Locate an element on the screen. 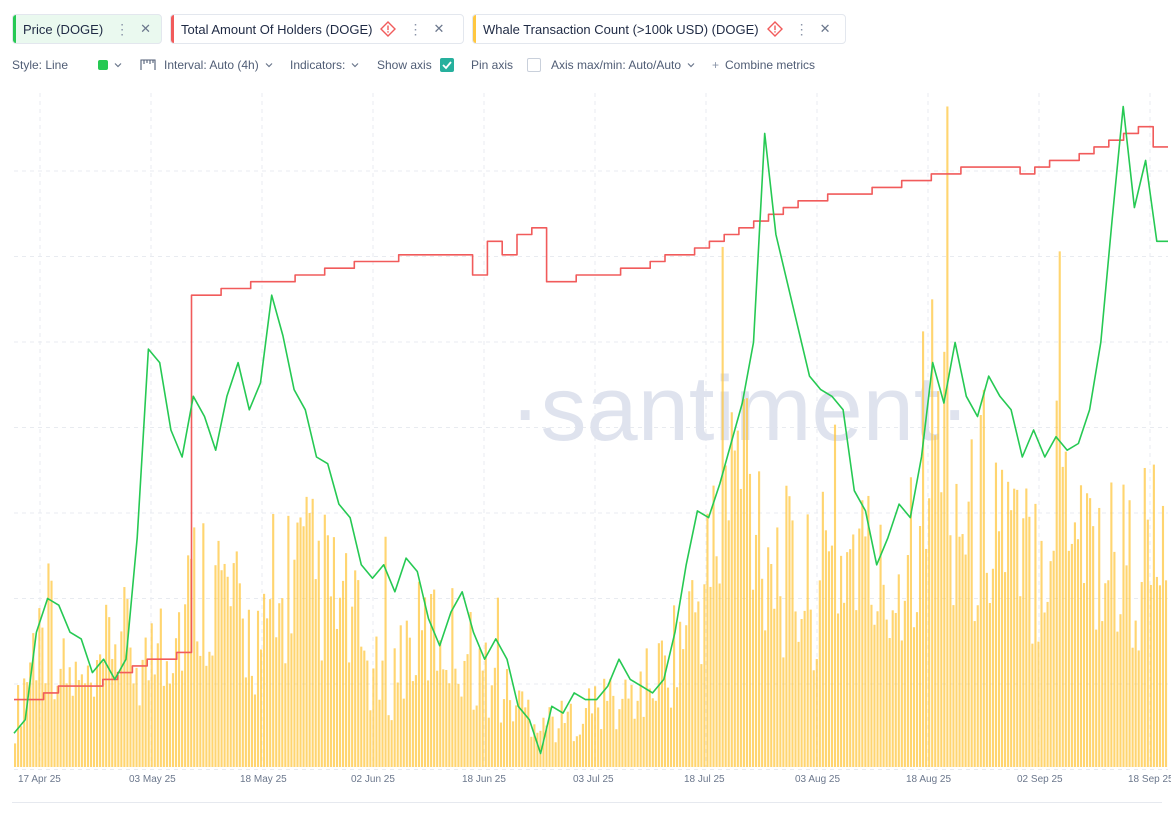 This screenshot has width=1171, height=813. axis-maxmin-dropdown: Axis max/min: Auto/Auto is located at coordinates (623, 65).